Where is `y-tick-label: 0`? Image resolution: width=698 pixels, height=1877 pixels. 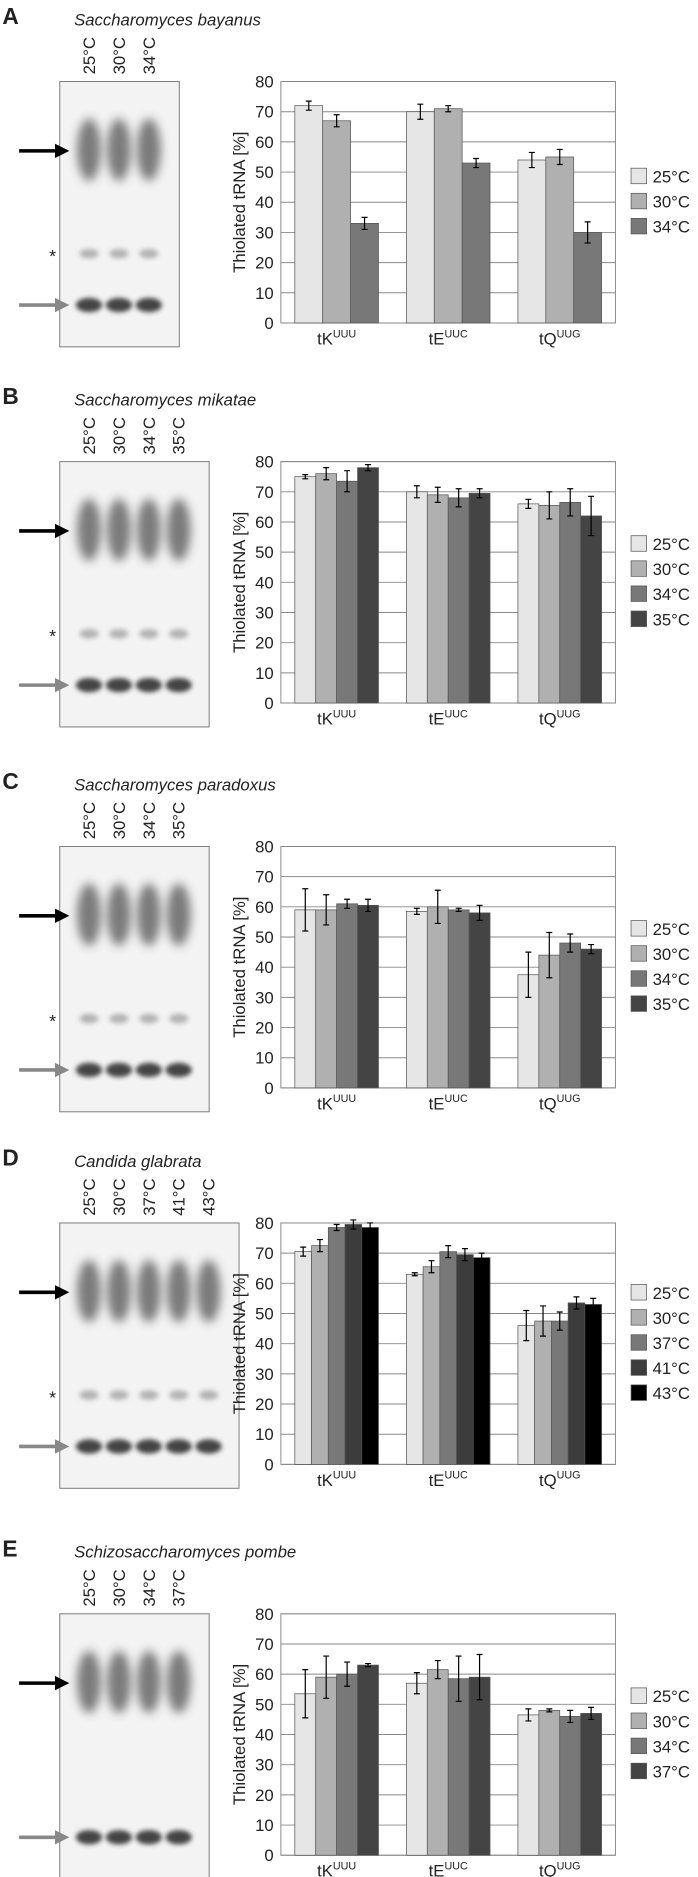 y-tick-label: 0 is located at coordinates (268, 1855).